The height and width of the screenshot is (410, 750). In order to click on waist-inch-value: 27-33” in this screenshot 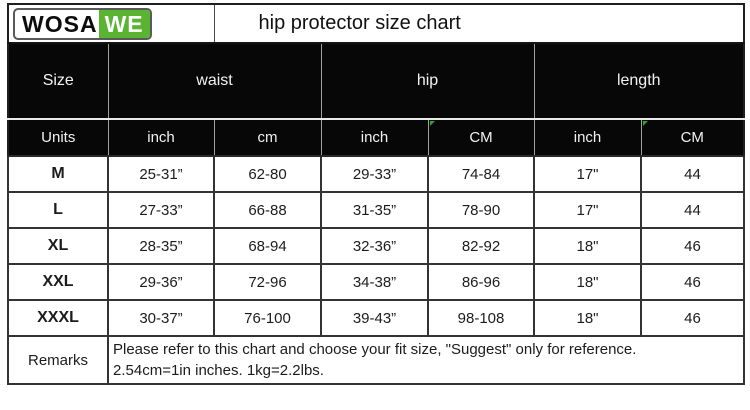, I will do `click(161, 210)`.